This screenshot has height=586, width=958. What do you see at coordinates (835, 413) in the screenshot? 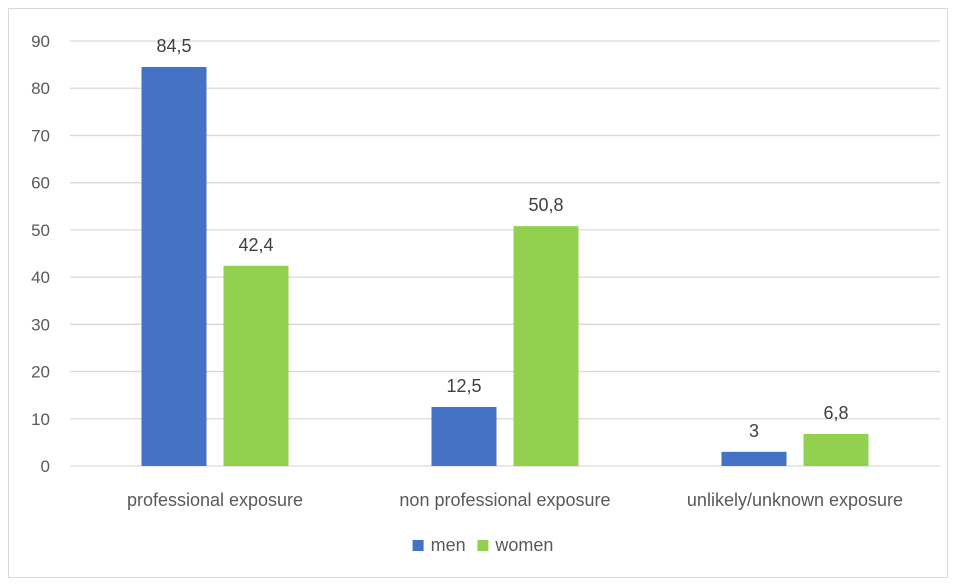
I see `data-label-women: 6,8` at bounding box center [835, 413].